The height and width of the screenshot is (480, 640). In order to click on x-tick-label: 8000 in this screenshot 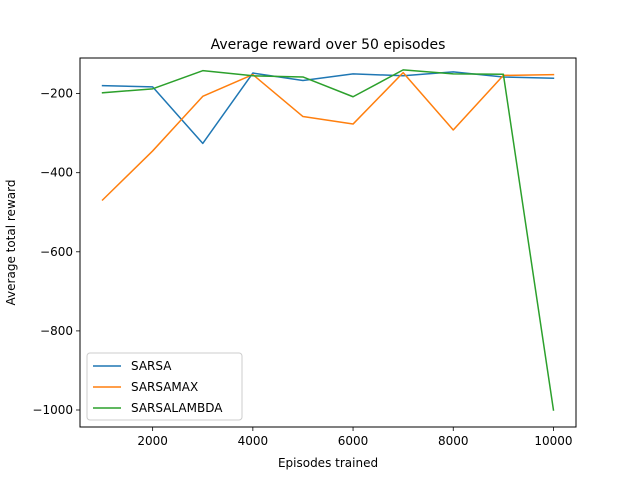, I will do `click(453, 441)`.